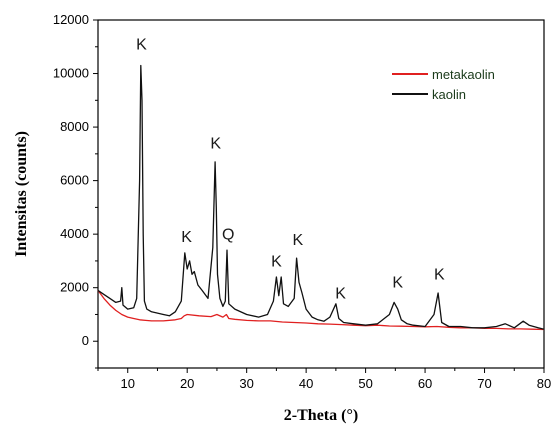 Image resolution: width=554 pixels, height=431 pixels. What do you see at coordinates (321, 415) in the screenshot?
I see `x-axis-title: 2-Theta (°)` at bounding box center [321, 415].